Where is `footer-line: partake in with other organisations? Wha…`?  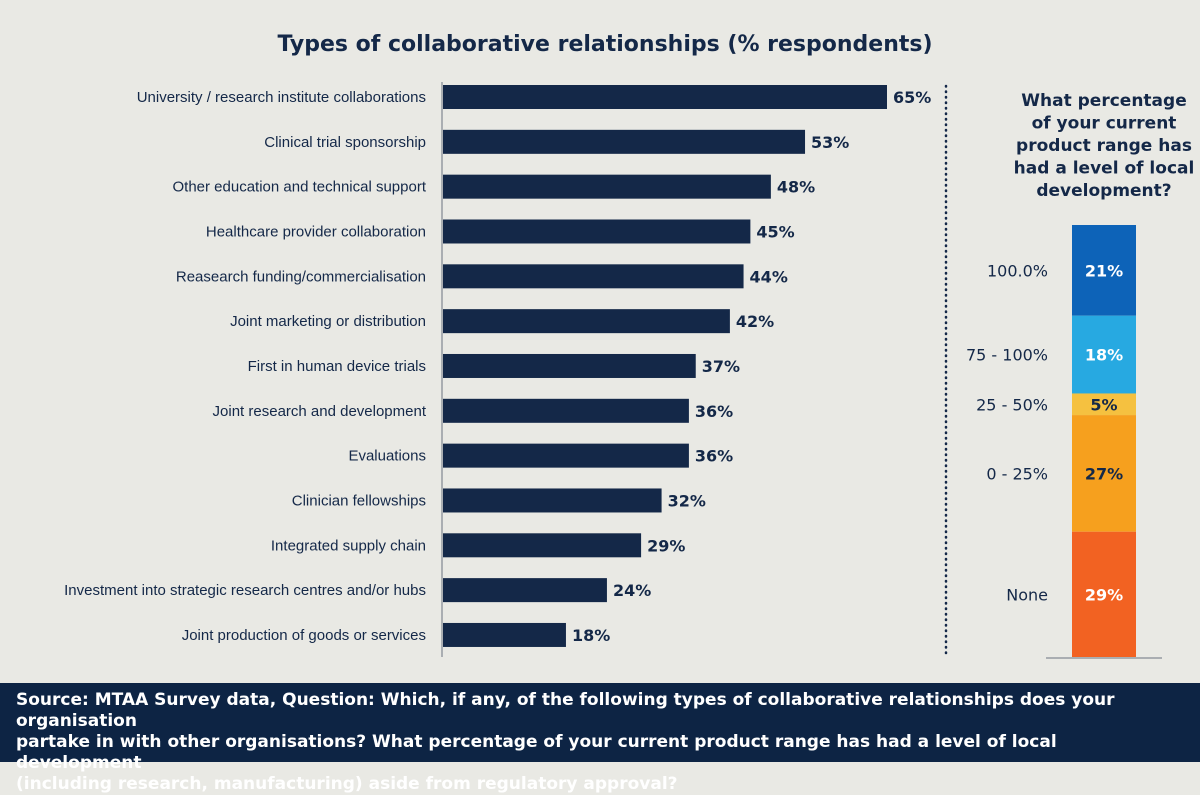 footer-line: partake in with other organisations? Wha… is located at coordinates (536, 752).